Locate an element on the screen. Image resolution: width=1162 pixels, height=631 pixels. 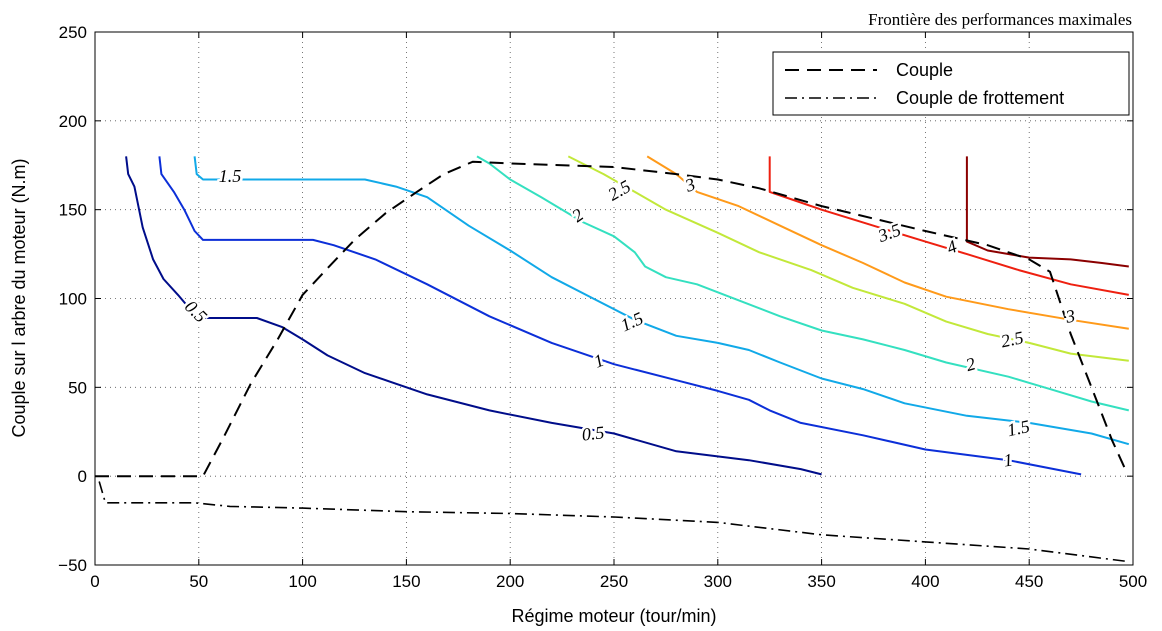
contour-label-4: 4 is located at coordinates (952, 247).